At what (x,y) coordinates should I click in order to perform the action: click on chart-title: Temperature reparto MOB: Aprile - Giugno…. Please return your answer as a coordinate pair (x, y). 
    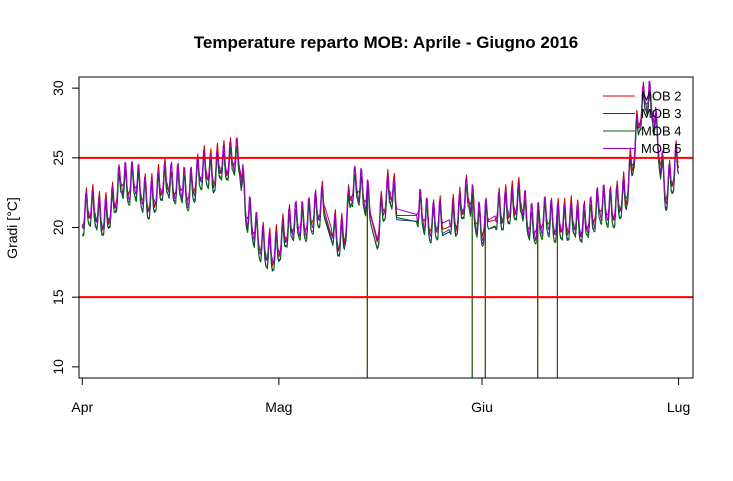
    Looking at the image, I should click on (386, 42).